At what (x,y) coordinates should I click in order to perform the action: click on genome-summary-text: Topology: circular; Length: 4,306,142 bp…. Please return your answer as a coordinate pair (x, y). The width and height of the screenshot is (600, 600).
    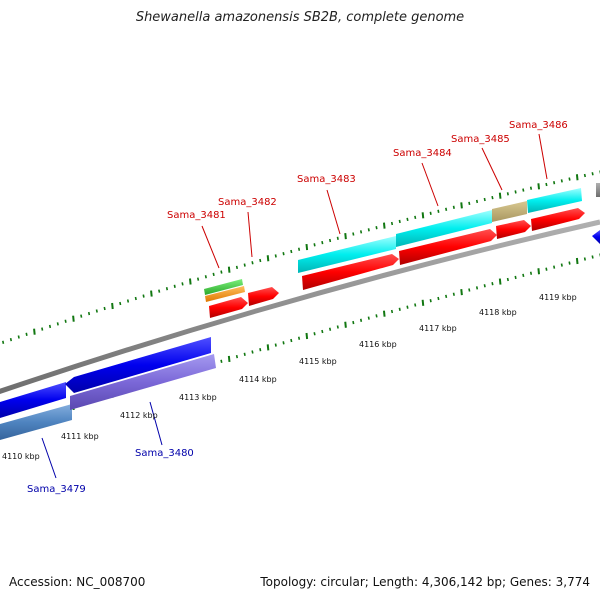
    Looking at the image, I should click on (425, 582).